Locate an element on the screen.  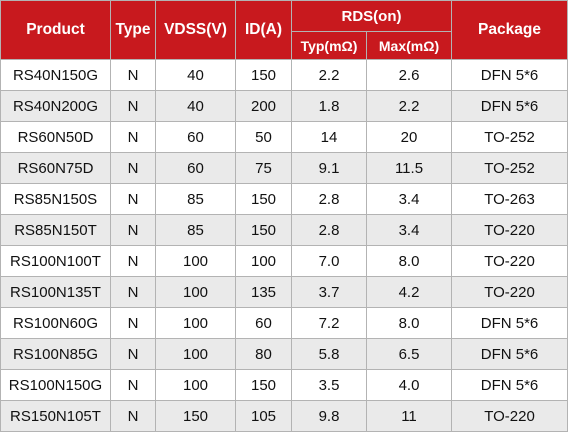
header-type: Type is located at coordinates (133, 30).